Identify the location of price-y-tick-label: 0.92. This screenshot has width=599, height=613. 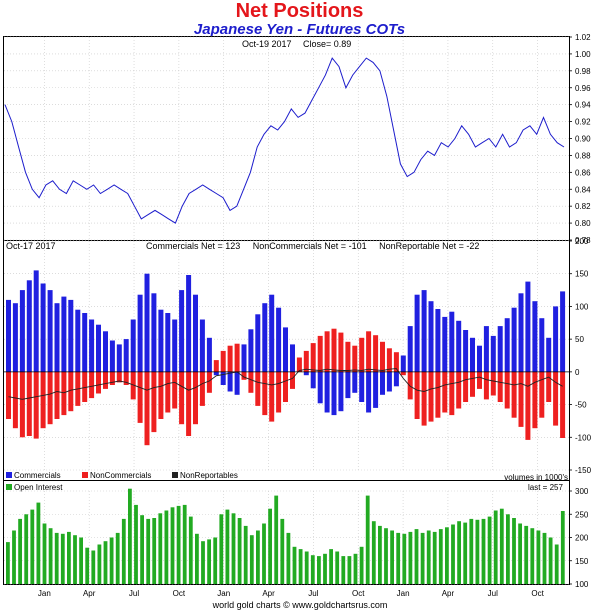
(583, 122).